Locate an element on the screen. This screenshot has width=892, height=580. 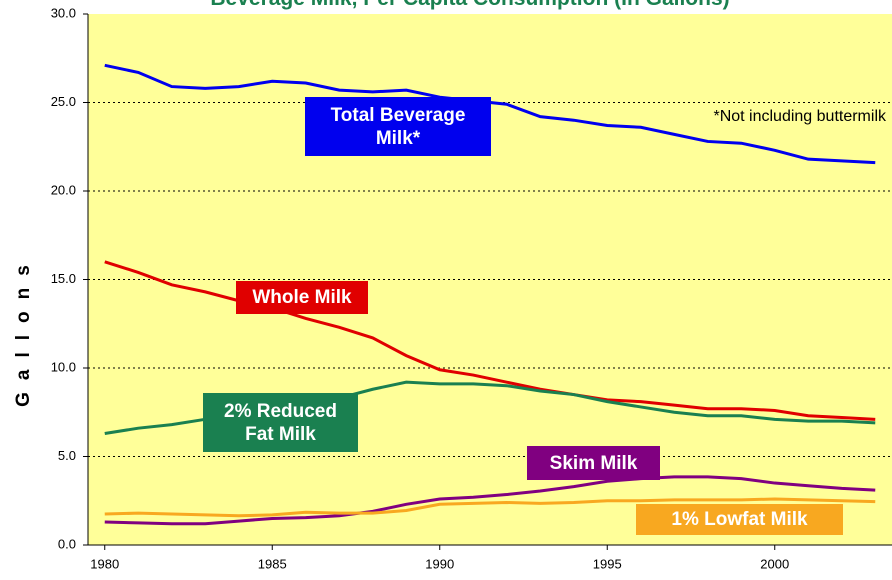
series-label: Skim Milk is located at coordinates (593, 463).